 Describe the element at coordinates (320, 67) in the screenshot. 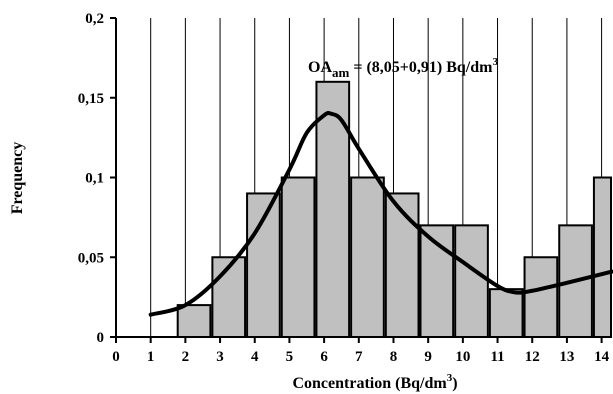

I see `annotation-main: OA` at that location.